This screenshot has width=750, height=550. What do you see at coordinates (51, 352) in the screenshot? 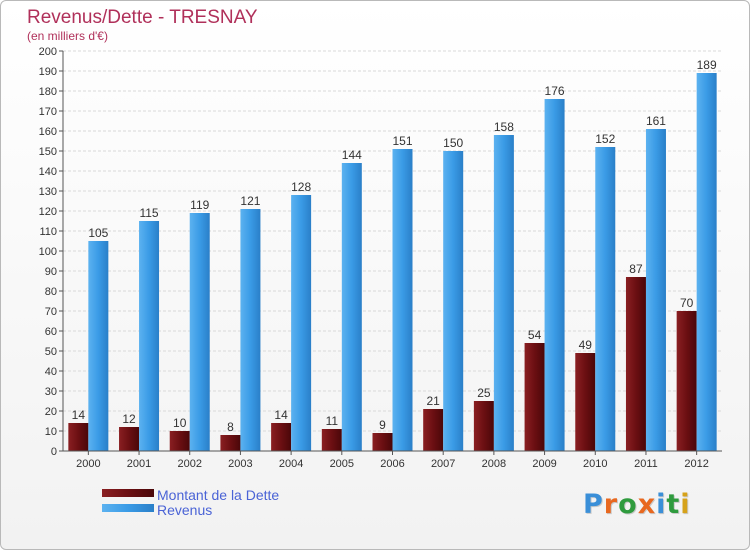
I see `y-tick-label: 50` at bounding box center [51, 352].